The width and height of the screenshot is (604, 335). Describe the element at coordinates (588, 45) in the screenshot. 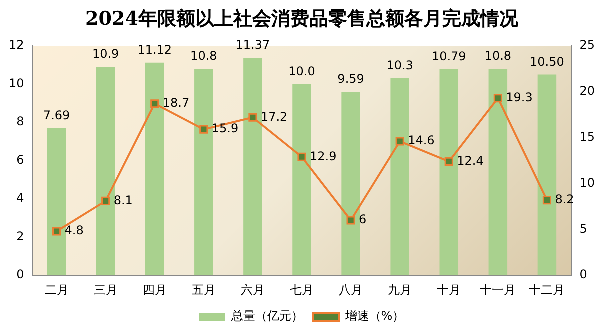

I see `y2-tick-label: 25` at that location.